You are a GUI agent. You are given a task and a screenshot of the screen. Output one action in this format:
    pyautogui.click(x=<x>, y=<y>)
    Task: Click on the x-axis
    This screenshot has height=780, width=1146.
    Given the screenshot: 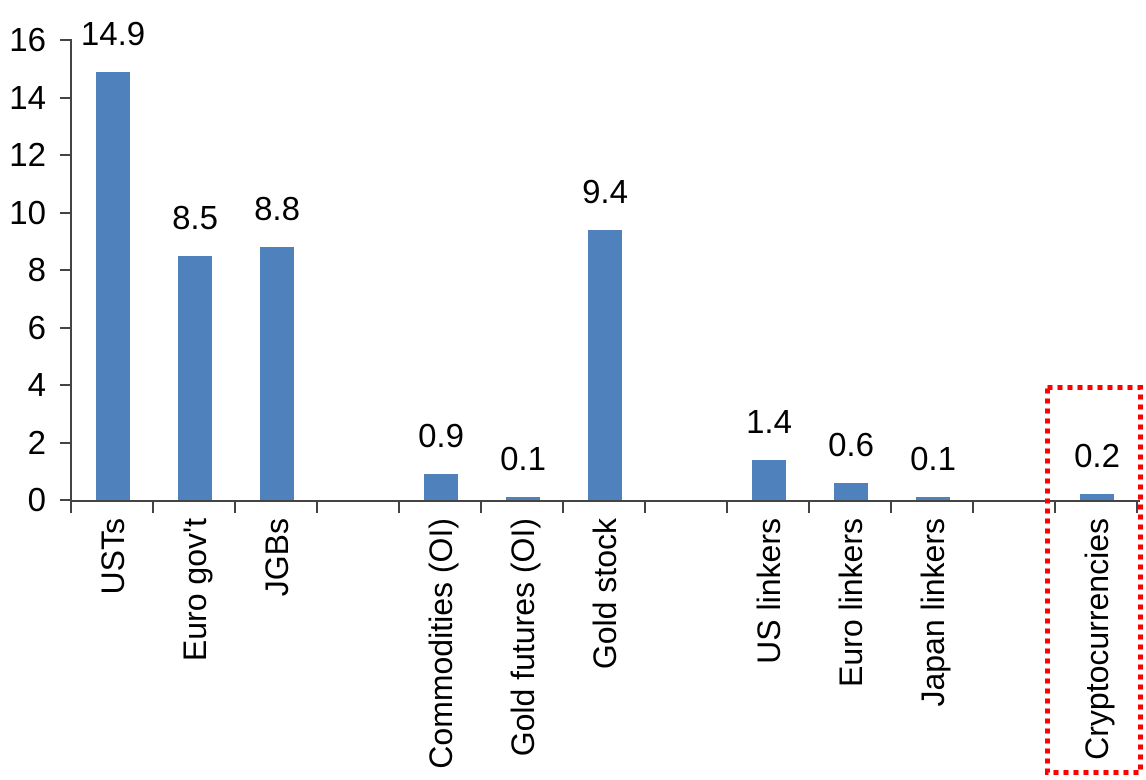 What is the action you would take?
    pyautogui.click(x=605, y=501)
    